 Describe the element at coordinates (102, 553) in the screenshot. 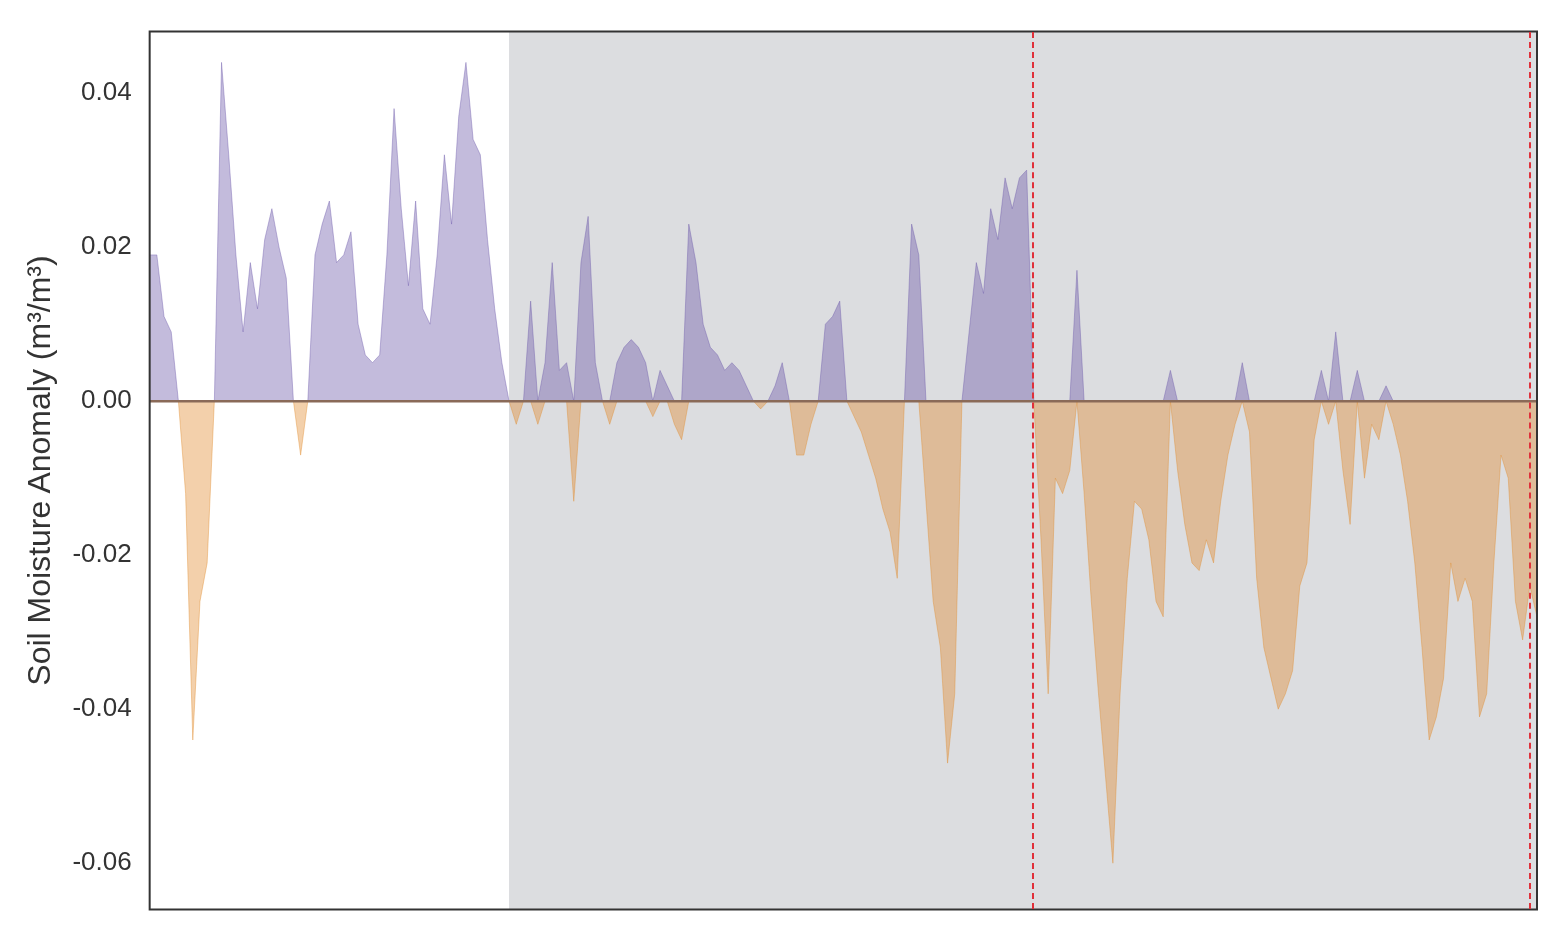

I see `y-tick-label: -0.02` at that location.